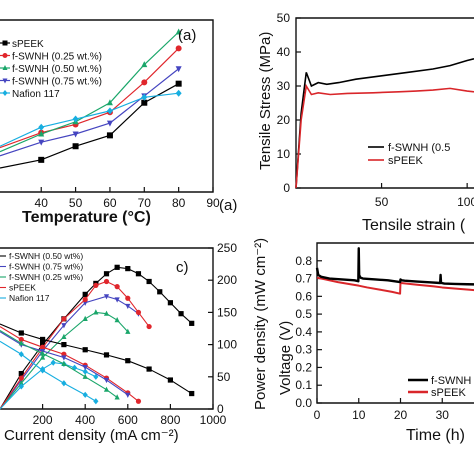  What do you see at coordinates (46, 267) in the screenshot?
I see `panel-c-legend-label: f-SWNH (0.75 wt%)` at bounding box center [46, 267].